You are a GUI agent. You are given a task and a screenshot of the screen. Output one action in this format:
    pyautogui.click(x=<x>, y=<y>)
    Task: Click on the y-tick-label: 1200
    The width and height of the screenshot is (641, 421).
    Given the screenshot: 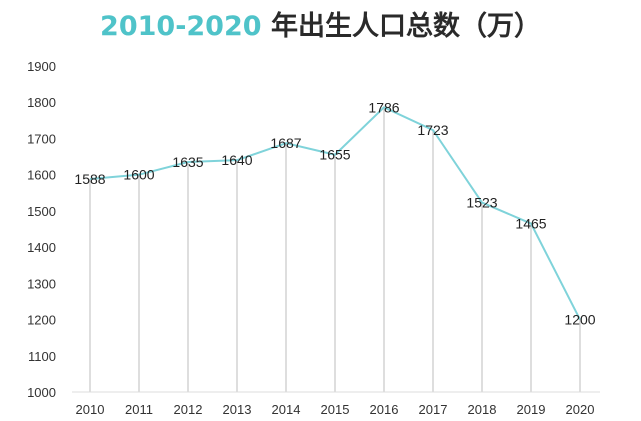 What is the action you would take?
    pyautogui.click(x=41, y=320)
    